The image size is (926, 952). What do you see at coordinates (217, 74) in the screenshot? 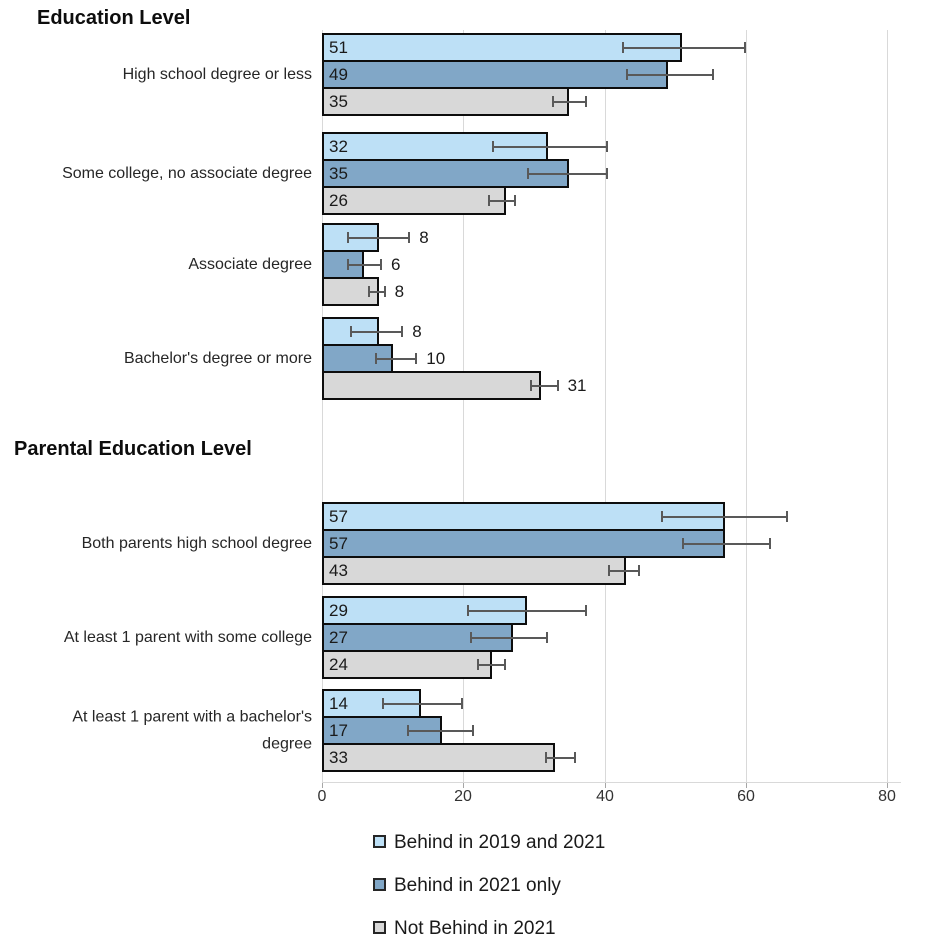
I see `category-label: High school degree or less` at bounding box center [217, 74].